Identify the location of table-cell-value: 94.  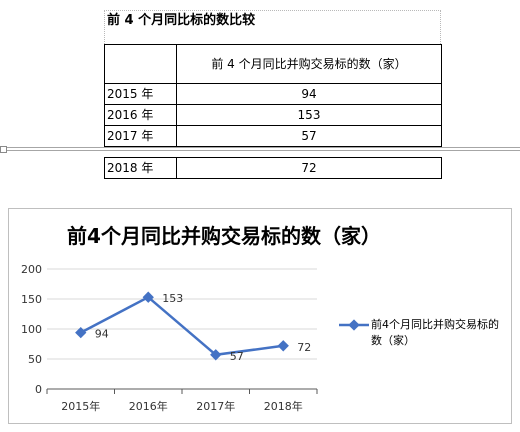
(309, 94).